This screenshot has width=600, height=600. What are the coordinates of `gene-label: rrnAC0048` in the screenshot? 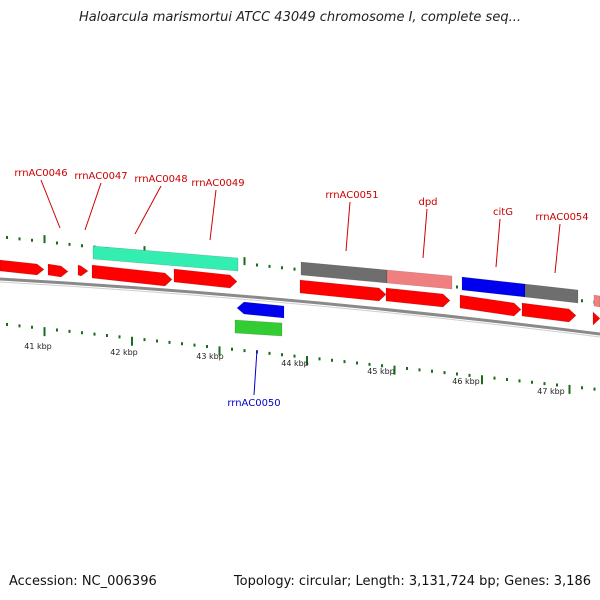 It's located at (160, 179).